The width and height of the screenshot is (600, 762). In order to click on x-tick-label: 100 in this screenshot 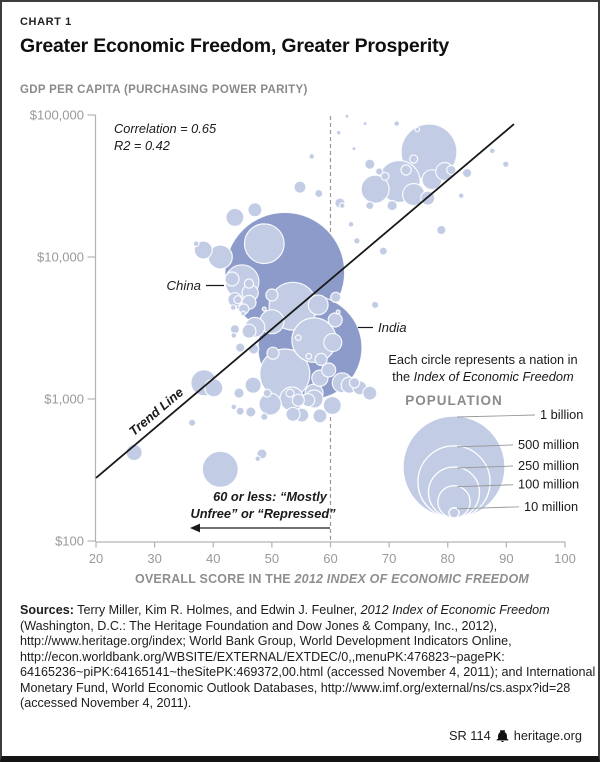, I will do `click(565, 558)`.